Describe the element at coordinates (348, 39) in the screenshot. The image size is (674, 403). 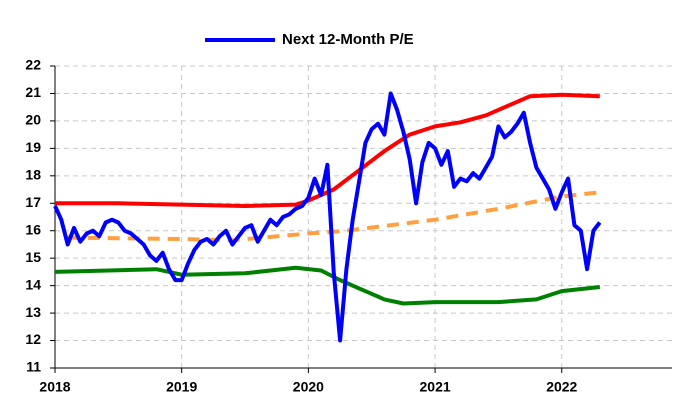
I see `legend-label: Next 12-Month P/E` at that location.